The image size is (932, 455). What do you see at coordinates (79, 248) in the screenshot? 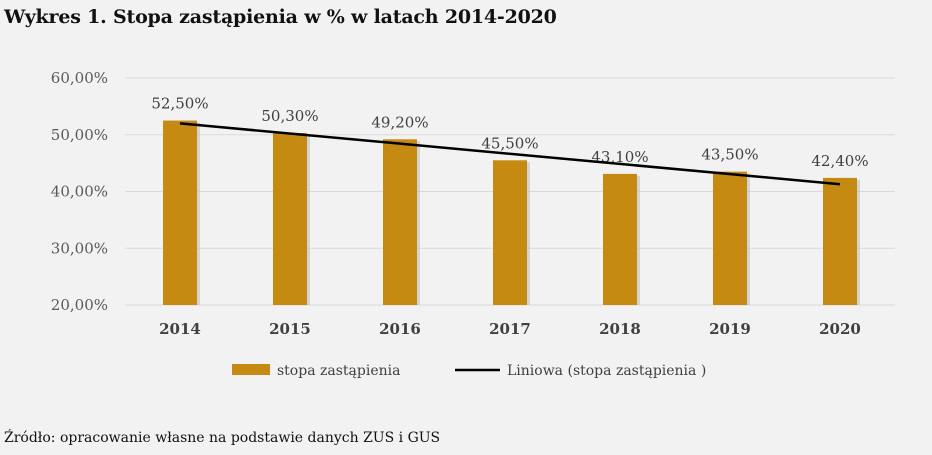
I see `y-tick-label: 30,00%` at bounding box center [79, 248].